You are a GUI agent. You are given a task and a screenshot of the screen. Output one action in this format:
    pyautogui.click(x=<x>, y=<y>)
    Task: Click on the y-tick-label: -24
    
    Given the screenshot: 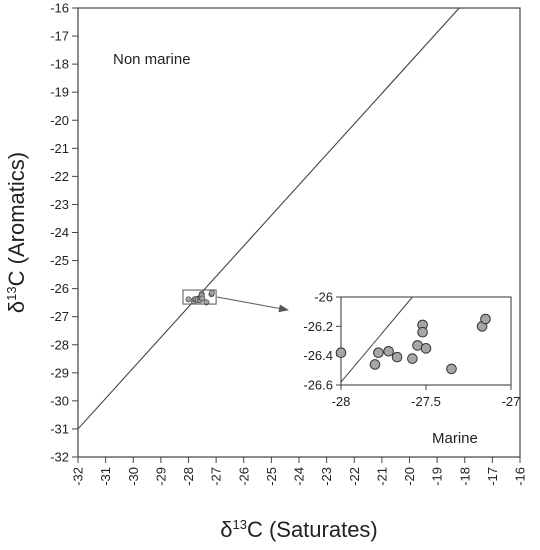 What is the action you would take?
    pyautogui.click(x=59, y=232)
    